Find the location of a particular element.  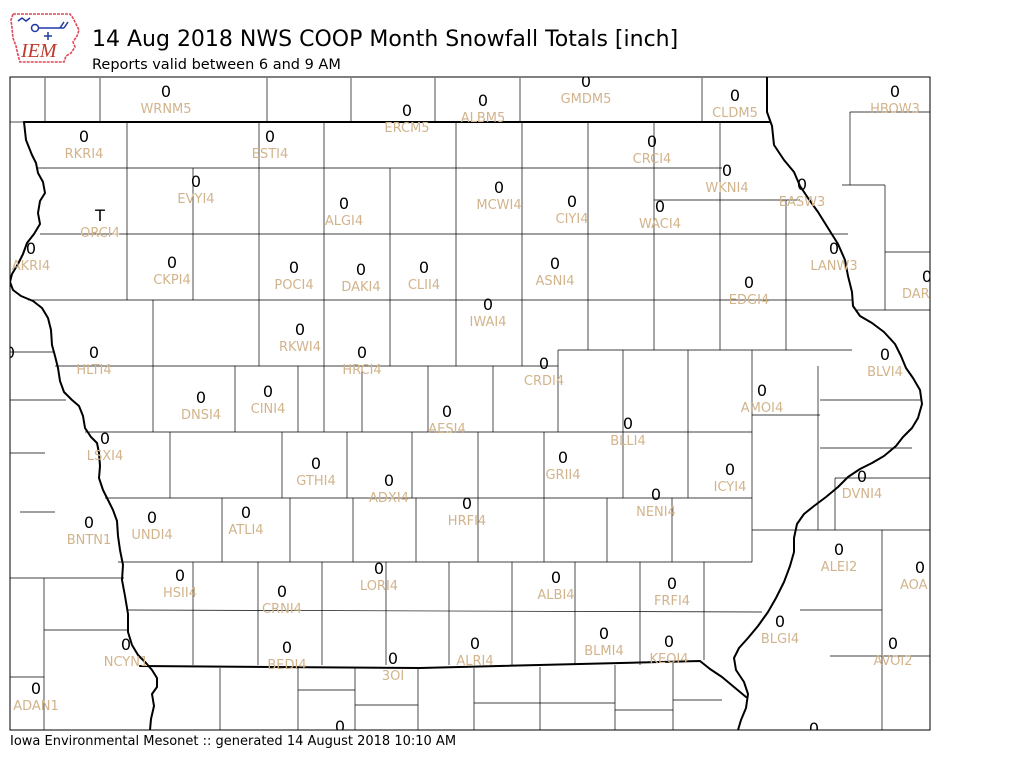

station-label: GRII4 is located at coordinates (562, 475).